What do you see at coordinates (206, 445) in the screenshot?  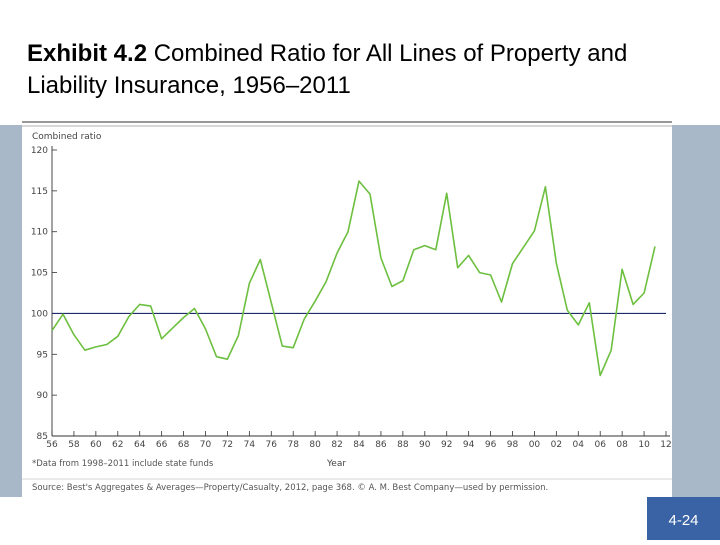 I see `x-tick-label: 70` at bounding box center [206, 445].